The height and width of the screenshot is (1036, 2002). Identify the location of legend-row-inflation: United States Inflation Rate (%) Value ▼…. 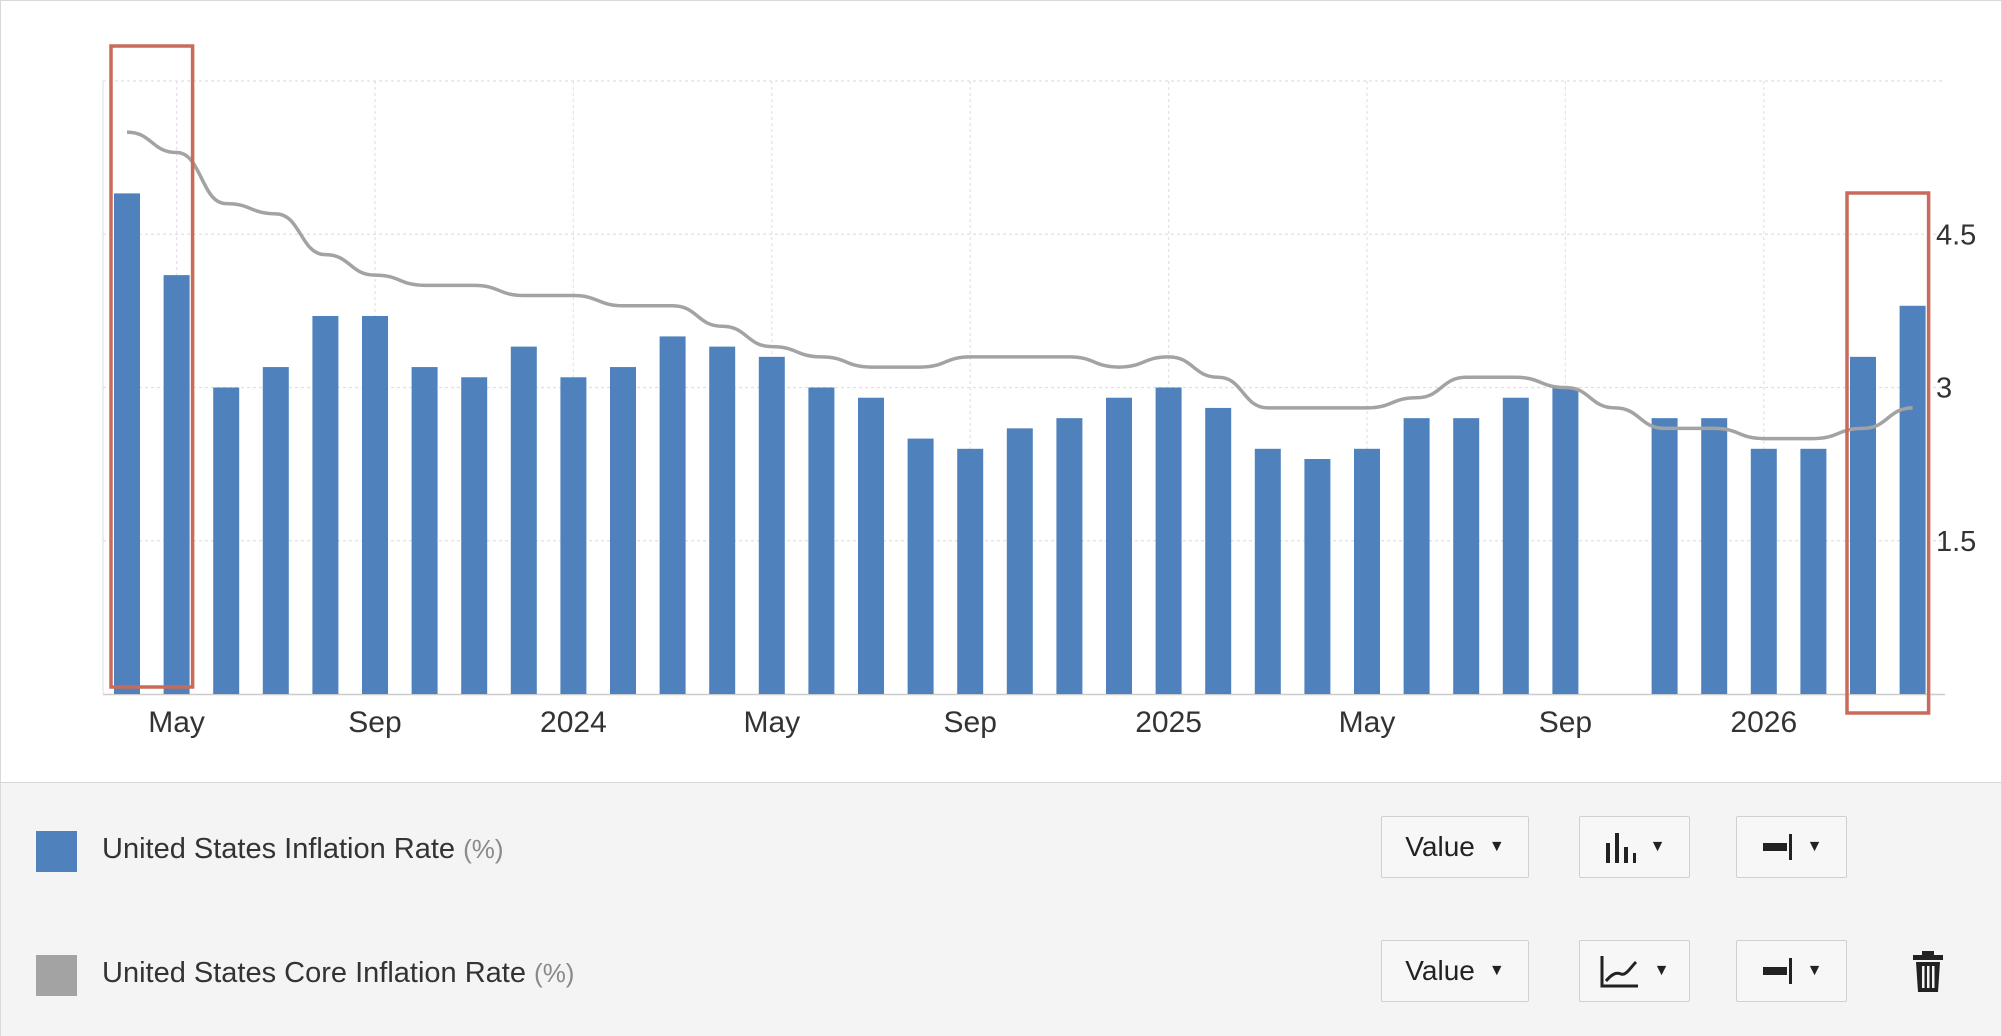
(1001, 833).